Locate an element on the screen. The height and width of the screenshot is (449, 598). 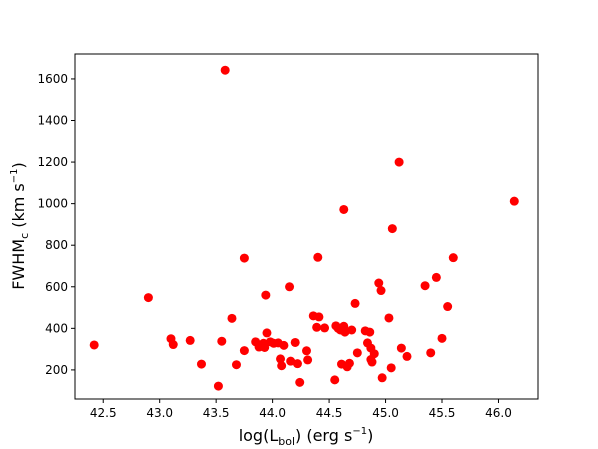
x-axis: 42.5 43.0 43.5 44.0 44.5 45.0 45.5 46.0 is located at coordinates (301, 409).